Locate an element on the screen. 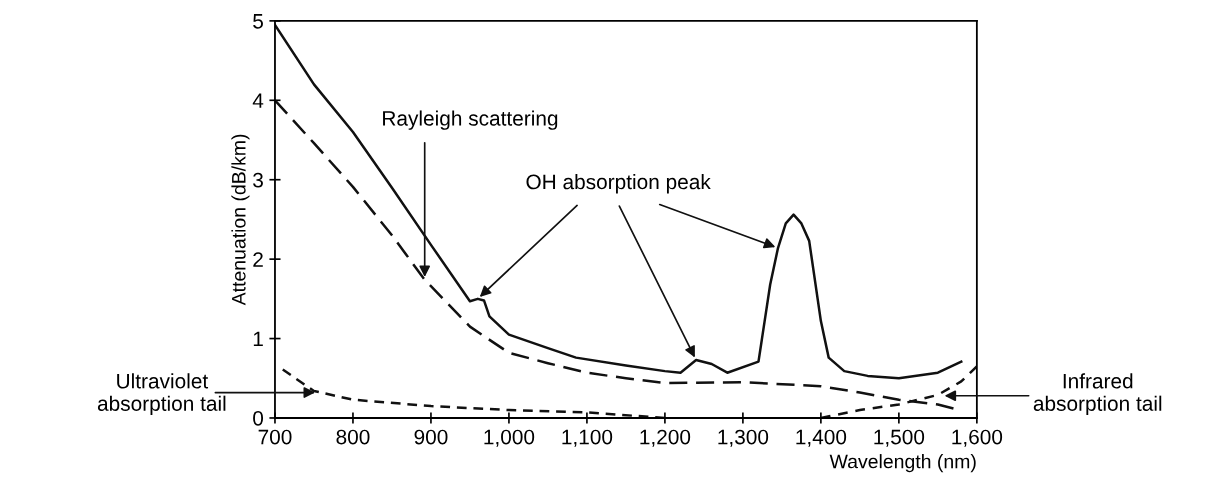  x-tick-label: 800 is located at coordinates (353, 437).